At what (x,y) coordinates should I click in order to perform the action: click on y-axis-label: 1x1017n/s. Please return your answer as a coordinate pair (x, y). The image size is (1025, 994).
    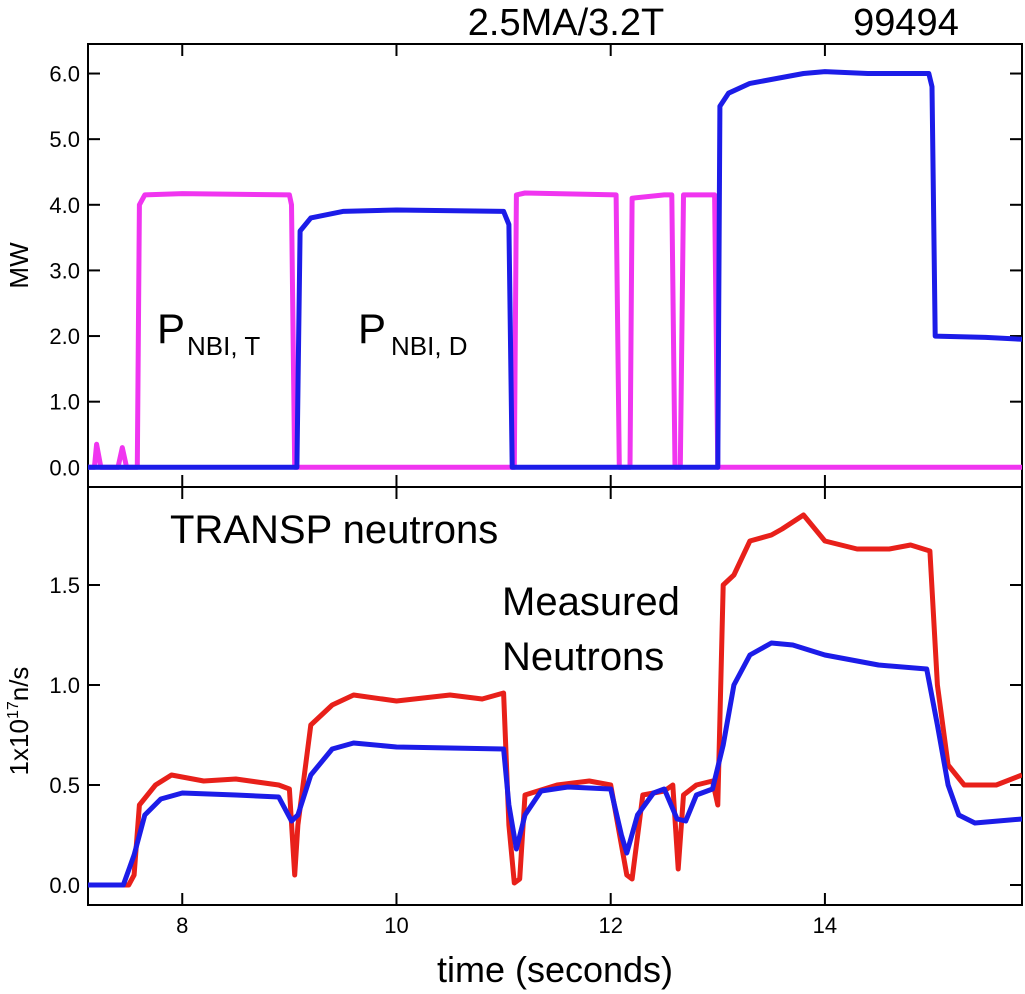
    Looking at the image, I should click on (19, 721).